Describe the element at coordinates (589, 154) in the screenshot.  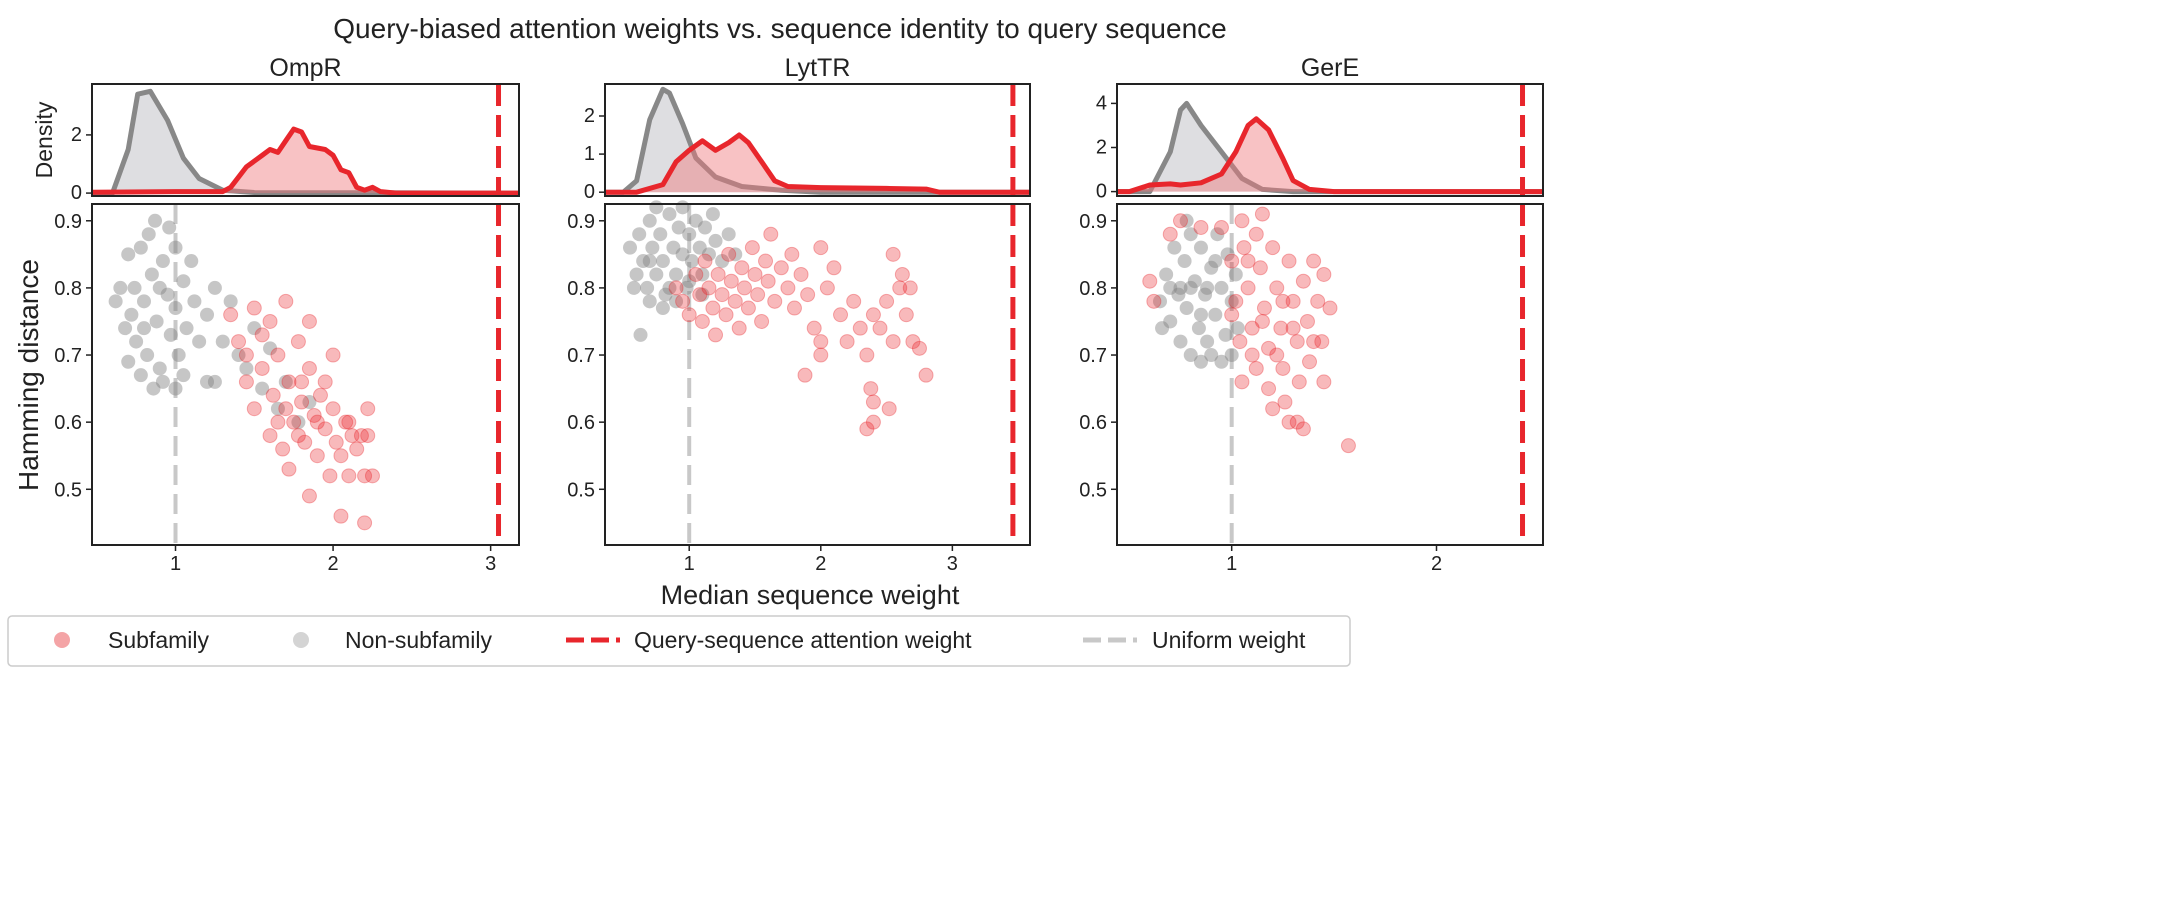
I see `density-y-tick-label: 1` at that location.